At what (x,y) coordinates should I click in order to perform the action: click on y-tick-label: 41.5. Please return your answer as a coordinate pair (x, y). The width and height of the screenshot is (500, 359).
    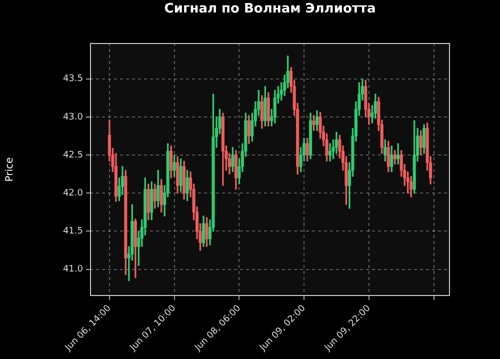
    Looking at the image, I should click on (72, 231).